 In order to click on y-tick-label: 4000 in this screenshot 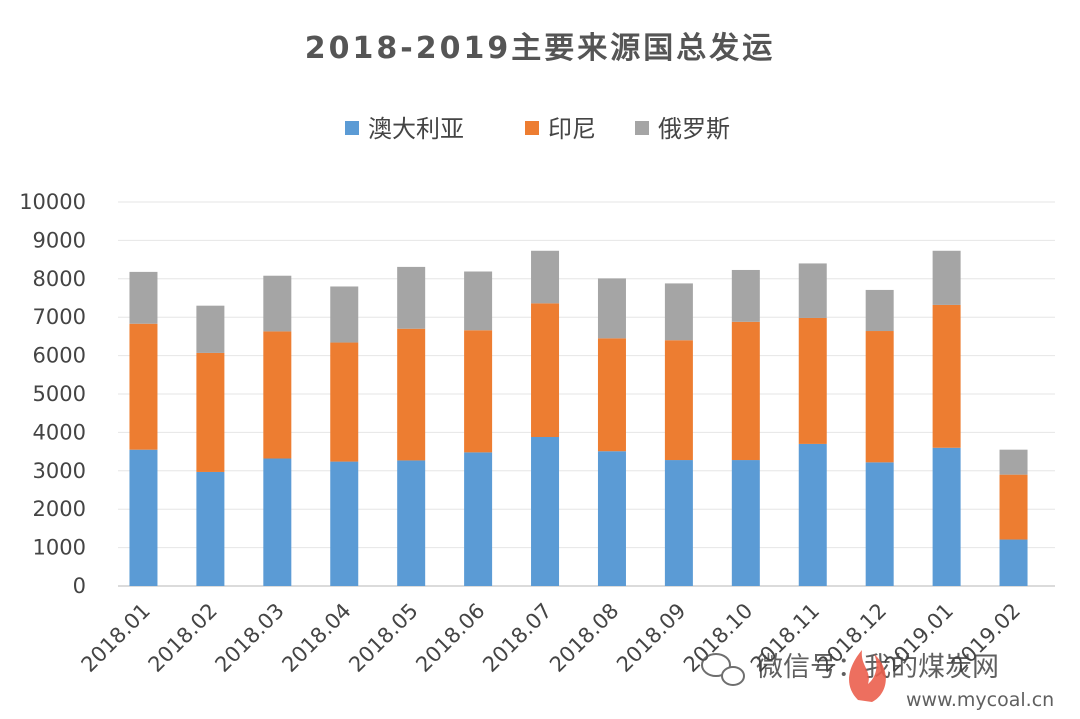, I will do `click(59, 432)`.